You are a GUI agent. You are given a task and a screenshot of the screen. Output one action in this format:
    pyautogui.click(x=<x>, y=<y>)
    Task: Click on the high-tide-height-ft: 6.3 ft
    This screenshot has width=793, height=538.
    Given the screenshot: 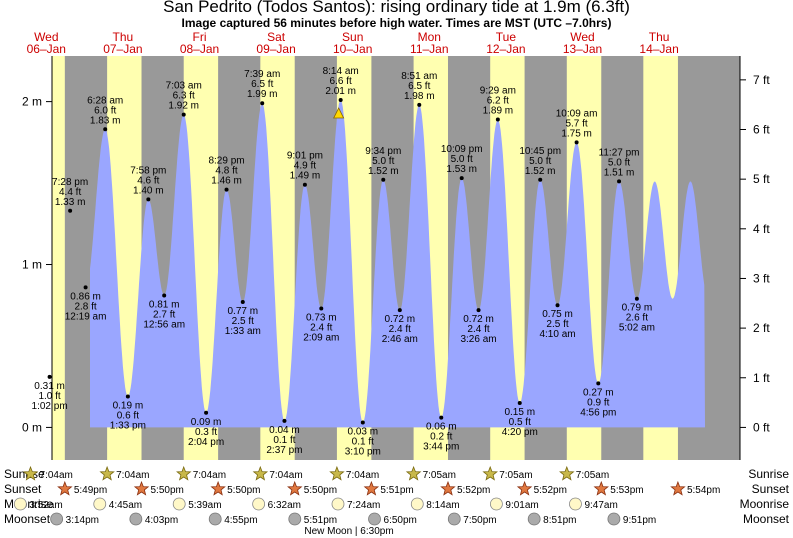 What is the action you would take?
    pyautogui.click(x=184, y=96)
    